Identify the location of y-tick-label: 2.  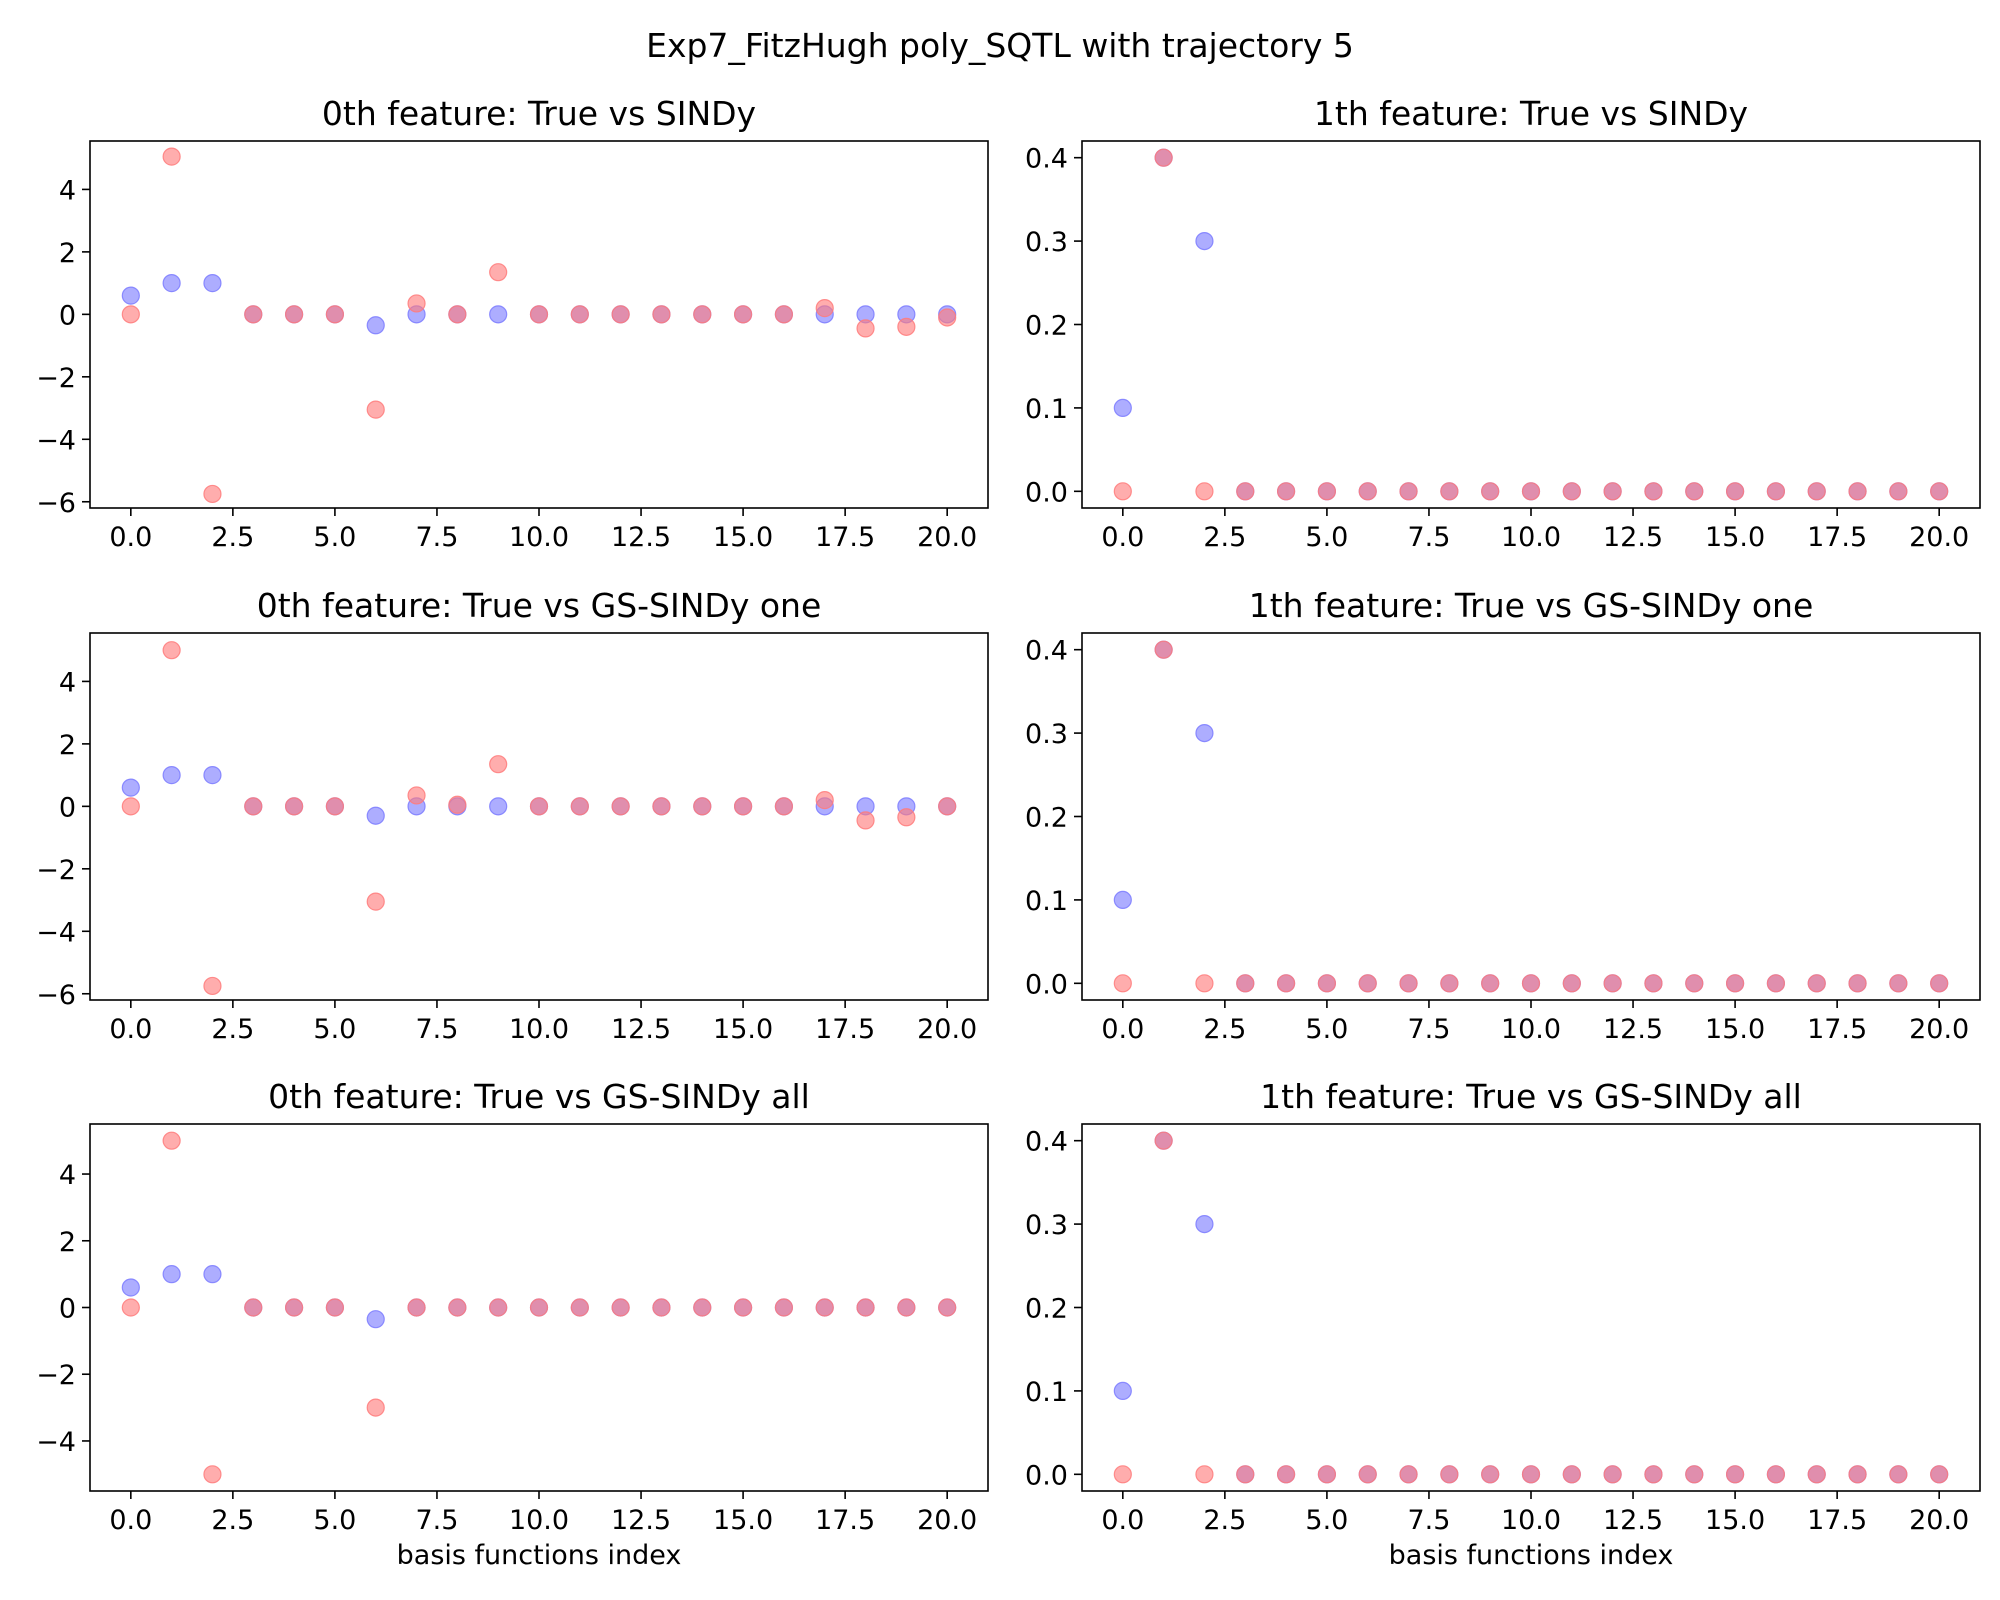
(67, 1242).